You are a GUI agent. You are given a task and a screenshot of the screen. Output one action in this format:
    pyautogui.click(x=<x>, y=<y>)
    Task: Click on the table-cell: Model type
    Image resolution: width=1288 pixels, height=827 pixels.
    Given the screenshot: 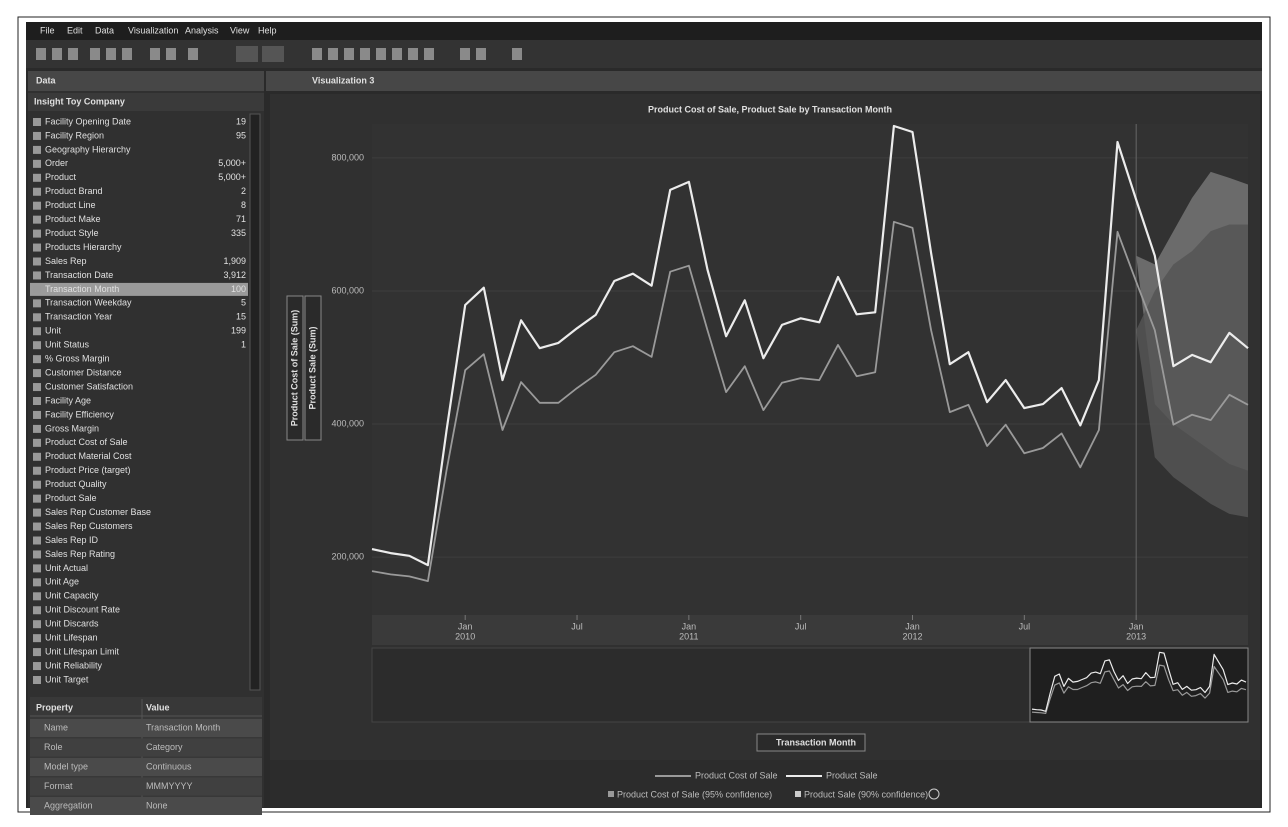 What is the action you would take?
    pyautogui.click(x=66, y=766)
    